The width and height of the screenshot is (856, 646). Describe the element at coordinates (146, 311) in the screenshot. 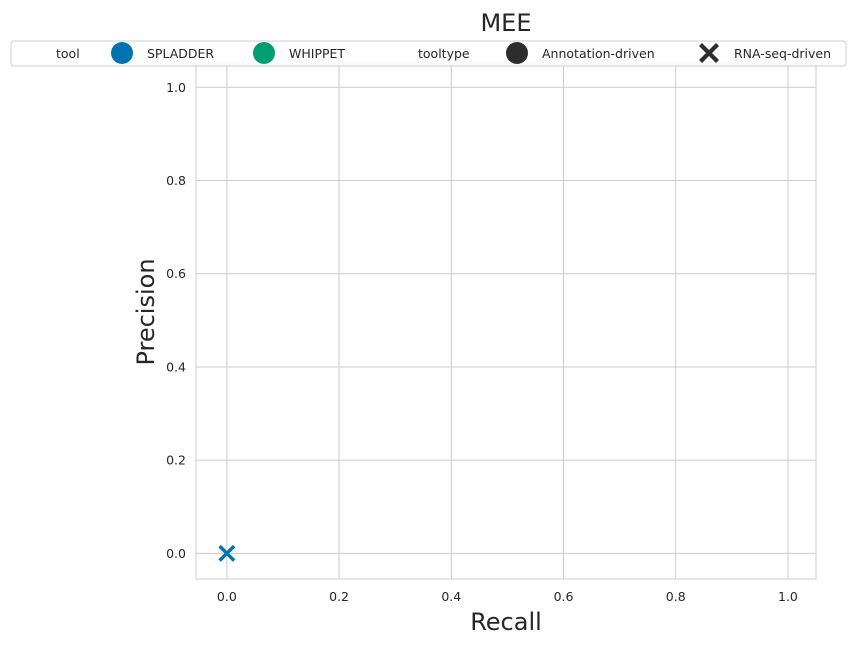

I see `y-axis-label: Precision` at that location.